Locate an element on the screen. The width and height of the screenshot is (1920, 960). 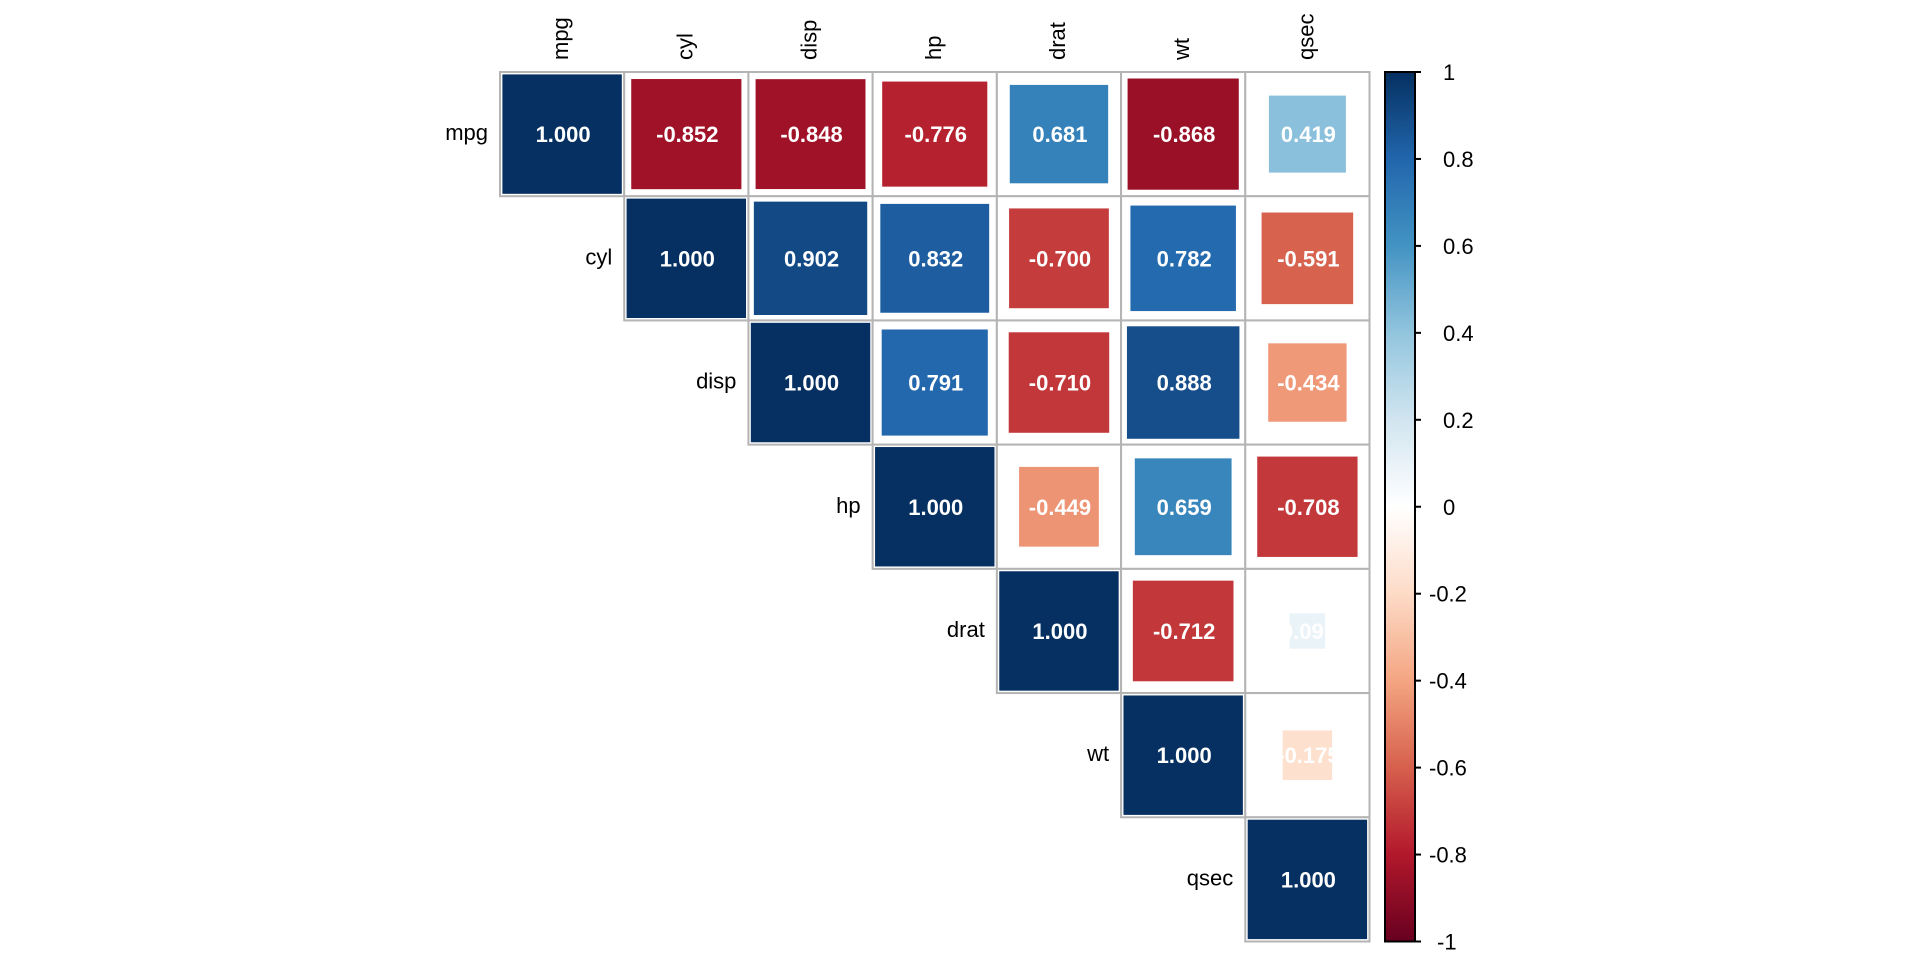
matrix-cell: 0.782 is located at coordinates (1183, 258).